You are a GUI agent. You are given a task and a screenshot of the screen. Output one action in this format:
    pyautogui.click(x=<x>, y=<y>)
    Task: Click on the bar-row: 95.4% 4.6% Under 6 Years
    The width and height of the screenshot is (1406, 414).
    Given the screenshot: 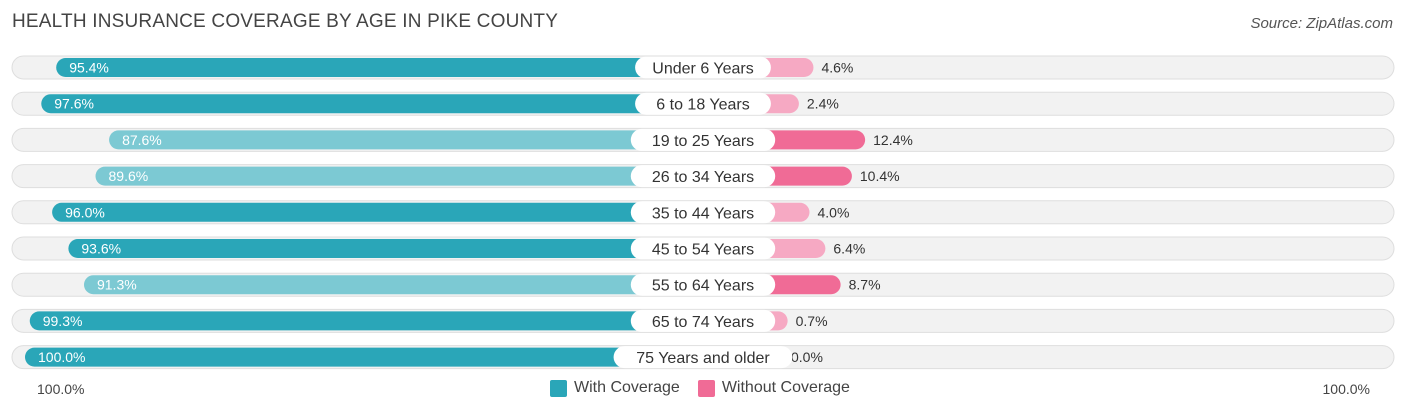 What is the action you would take?
    pyautogui.click(x=703, y=67)
    